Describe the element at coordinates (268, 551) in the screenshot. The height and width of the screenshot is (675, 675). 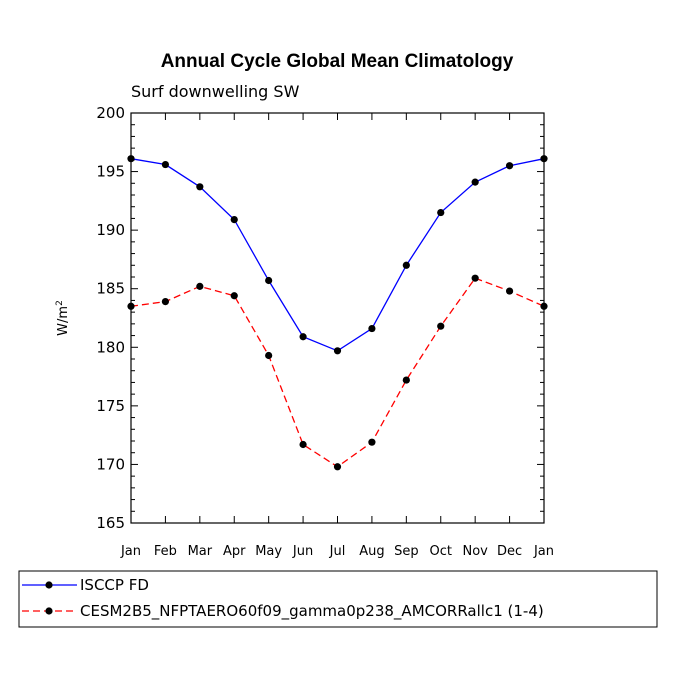
I see `x-tick-label: May` at that location.